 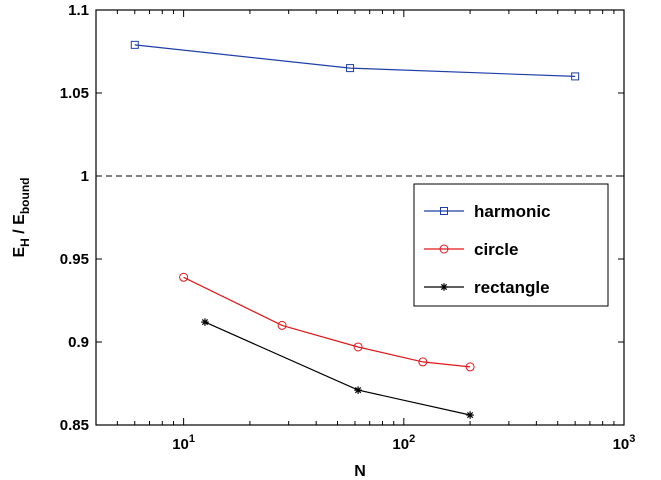 What do you see at coordinates (444, 249) in the screenshot?
I see `legend-marker-circle` at bounding box center [444, 249].